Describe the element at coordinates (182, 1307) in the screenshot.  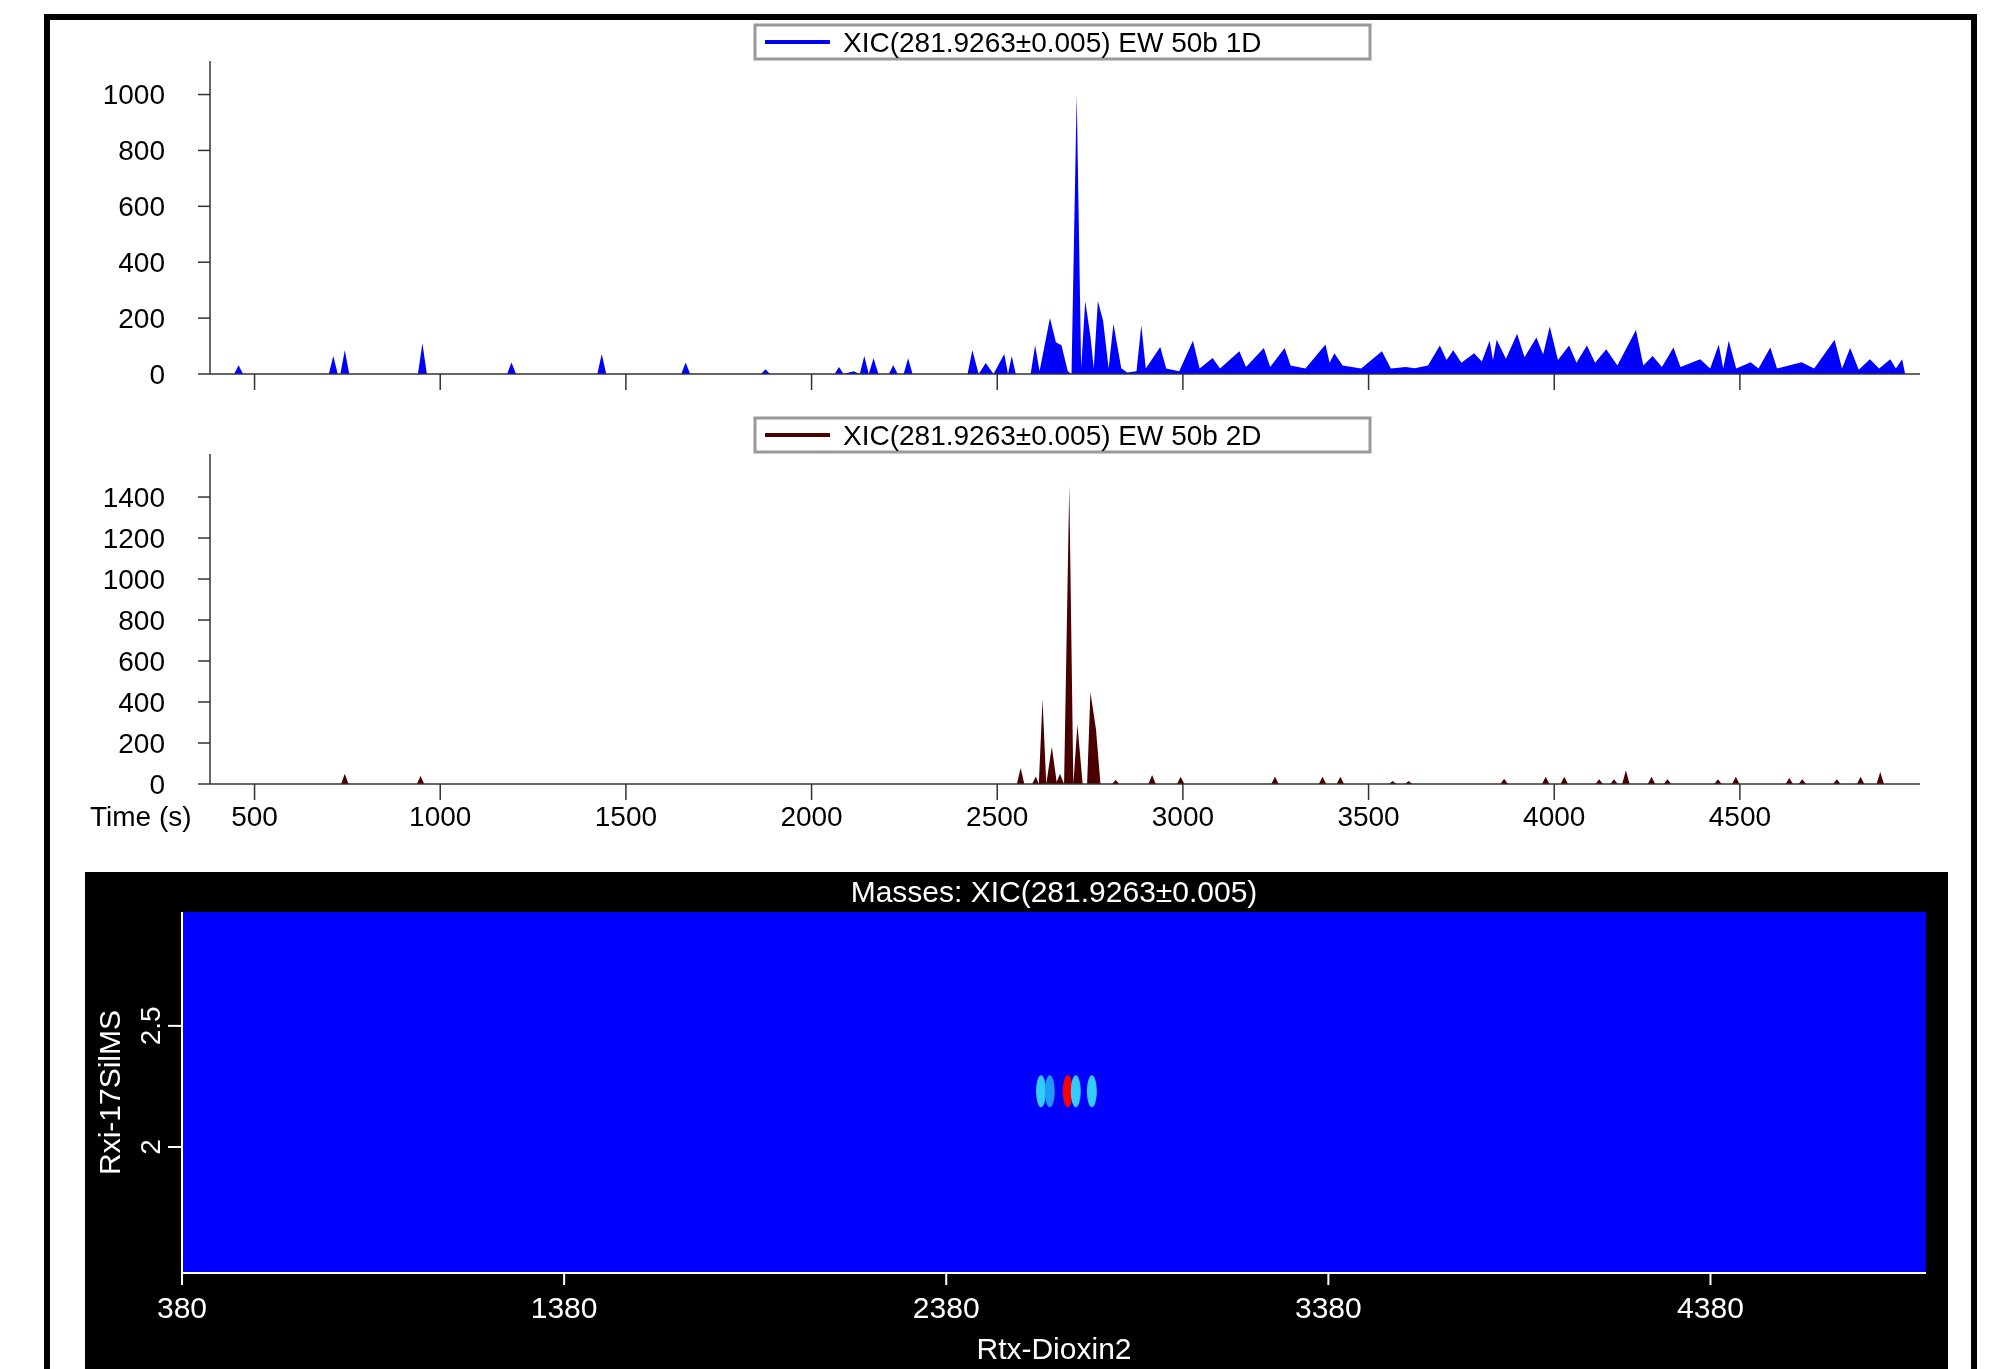
I see `x-tick-label: 380` at that location.